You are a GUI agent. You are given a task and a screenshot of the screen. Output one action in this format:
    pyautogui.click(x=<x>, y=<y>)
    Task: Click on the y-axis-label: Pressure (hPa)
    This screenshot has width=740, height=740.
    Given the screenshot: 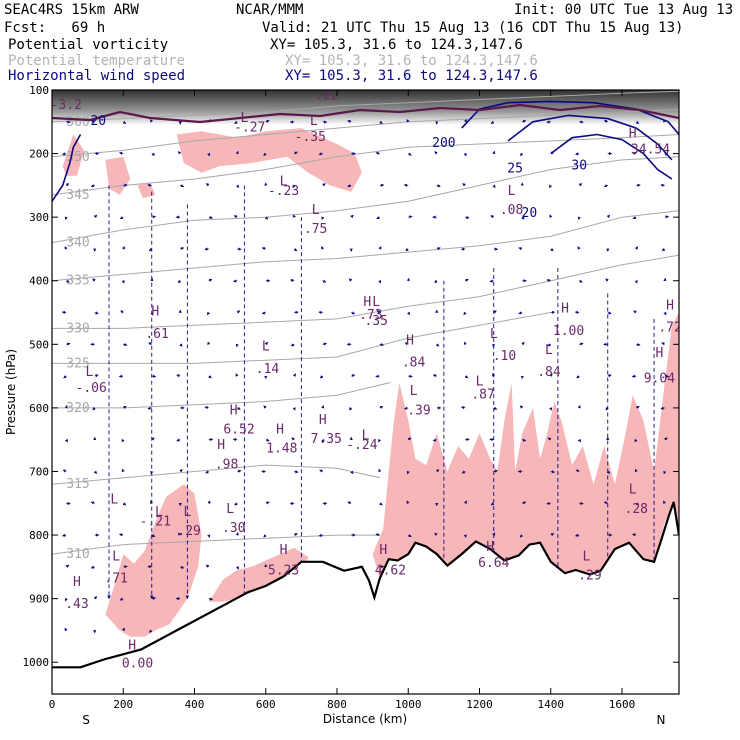 What is the action you would take?
    pyautogui.click(x=11, y=392)
    